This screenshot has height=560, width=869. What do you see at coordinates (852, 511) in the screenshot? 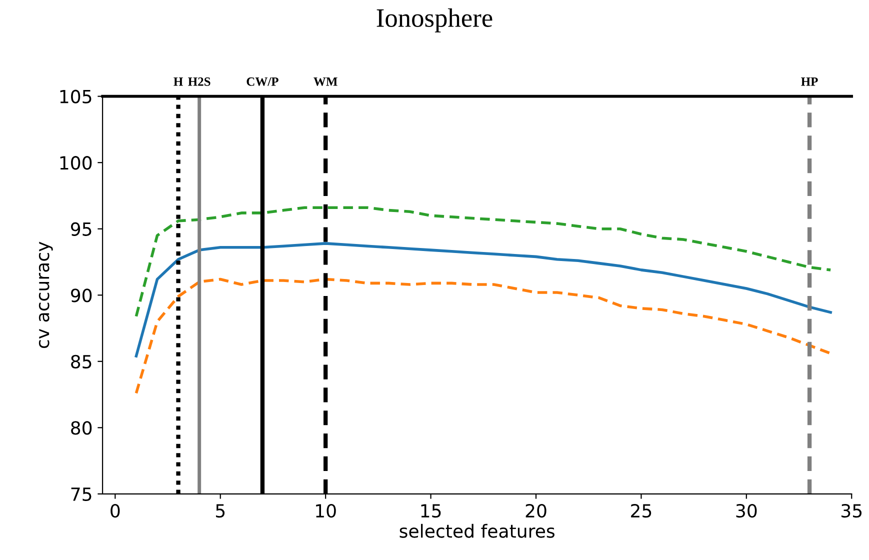
I see `x-tick-label: 35` at bounding box center [852, 511].